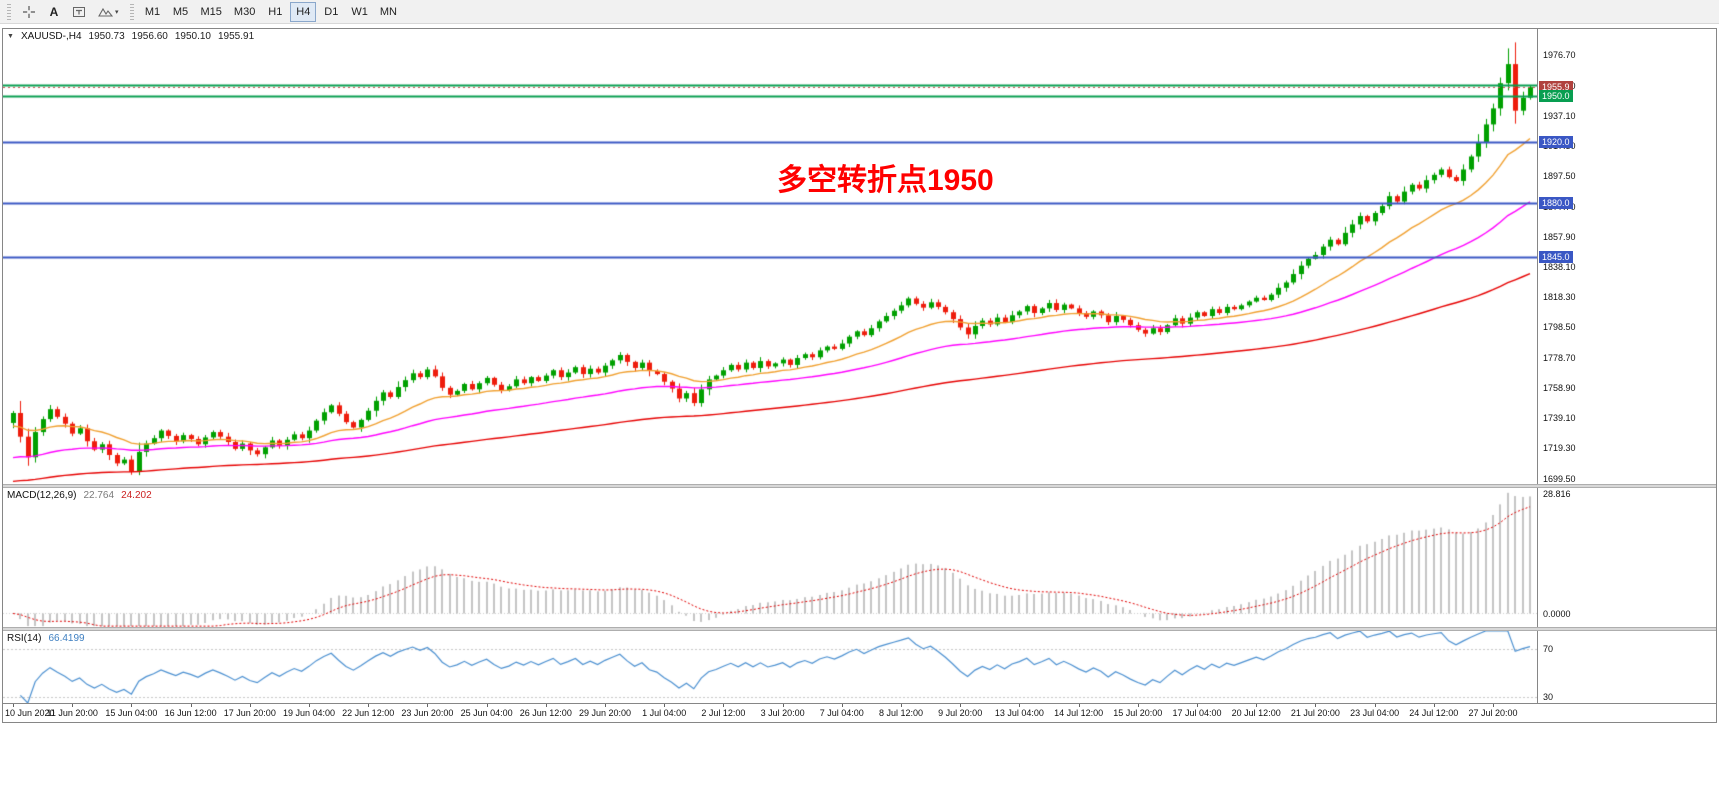 This screenshot has width=1719, height=793. Describe the element at coordinates (54, 12) in the screenshot. I see `text-tool-button: A` at that location.